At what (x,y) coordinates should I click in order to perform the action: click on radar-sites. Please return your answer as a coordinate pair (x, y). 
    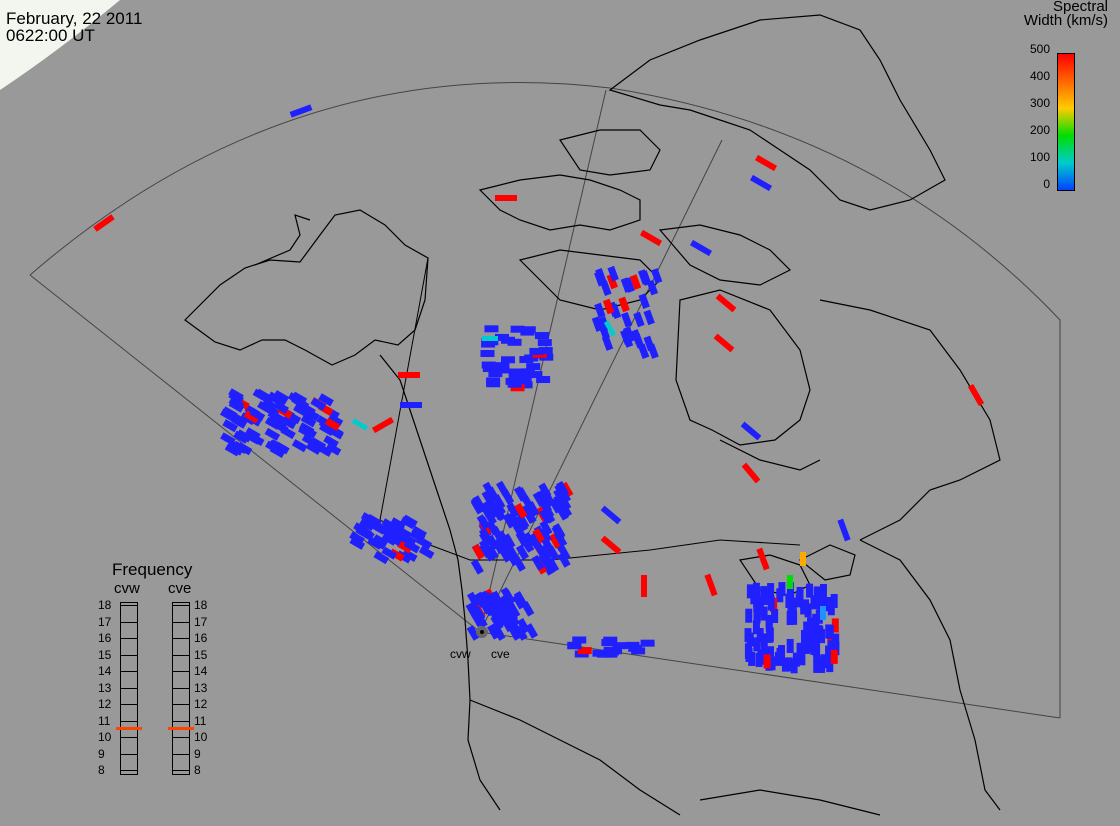
    Looking at the image, I should click on (482, 632).